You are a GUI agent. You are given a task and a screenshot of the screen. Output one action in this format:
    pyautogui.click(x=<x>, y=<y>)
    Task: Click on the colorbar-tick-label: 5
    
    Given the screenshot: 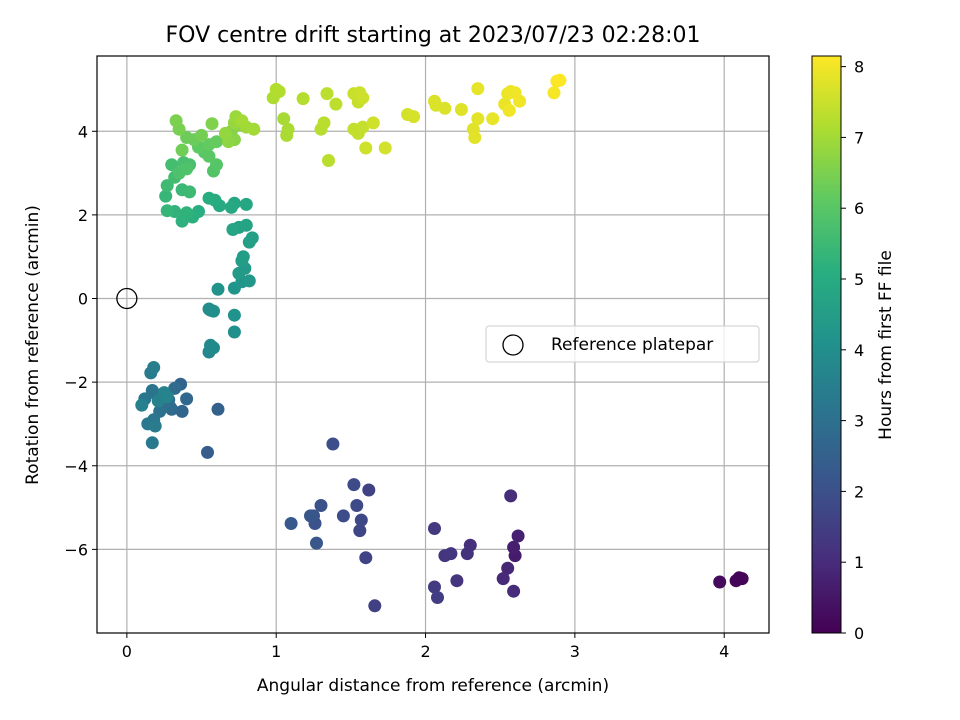 What is the action you would take?
    pyautogui.click(x=859, y=279)
    